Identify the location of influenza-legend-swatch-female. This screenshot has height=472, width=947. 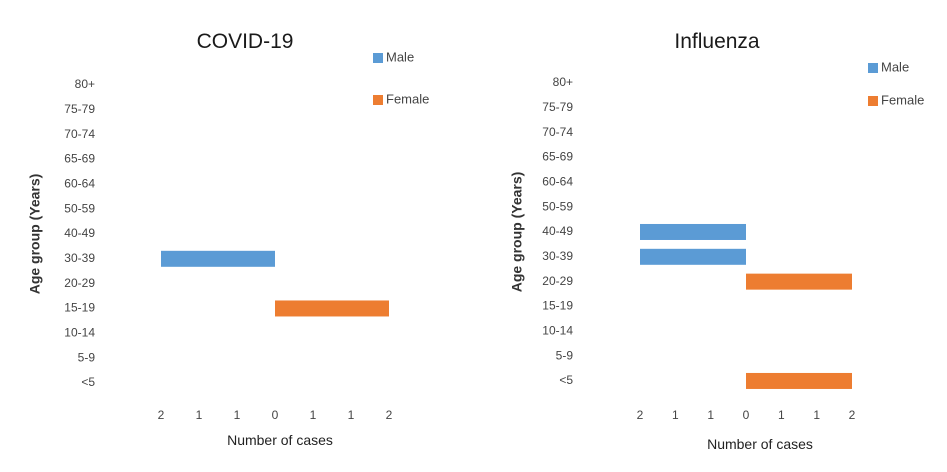
(873, 101).